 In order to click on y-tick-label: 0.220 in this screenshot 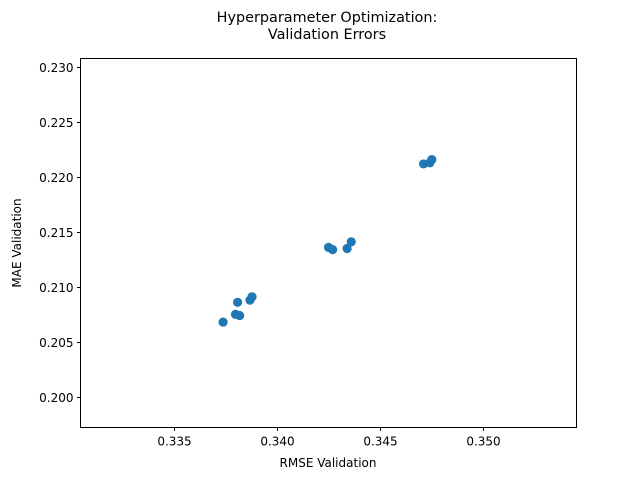, I will do `click(56, 178)`.